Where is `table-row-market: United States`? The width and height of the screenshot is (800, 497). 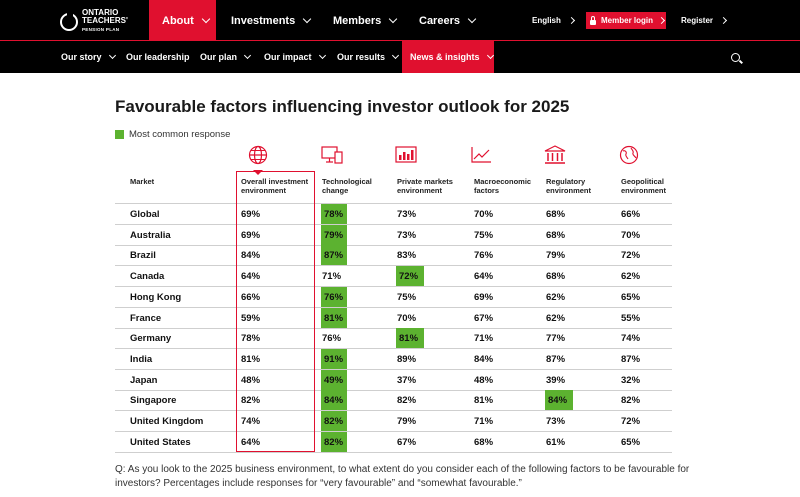
table-row-market: United States is located at coordinates (160, 442).